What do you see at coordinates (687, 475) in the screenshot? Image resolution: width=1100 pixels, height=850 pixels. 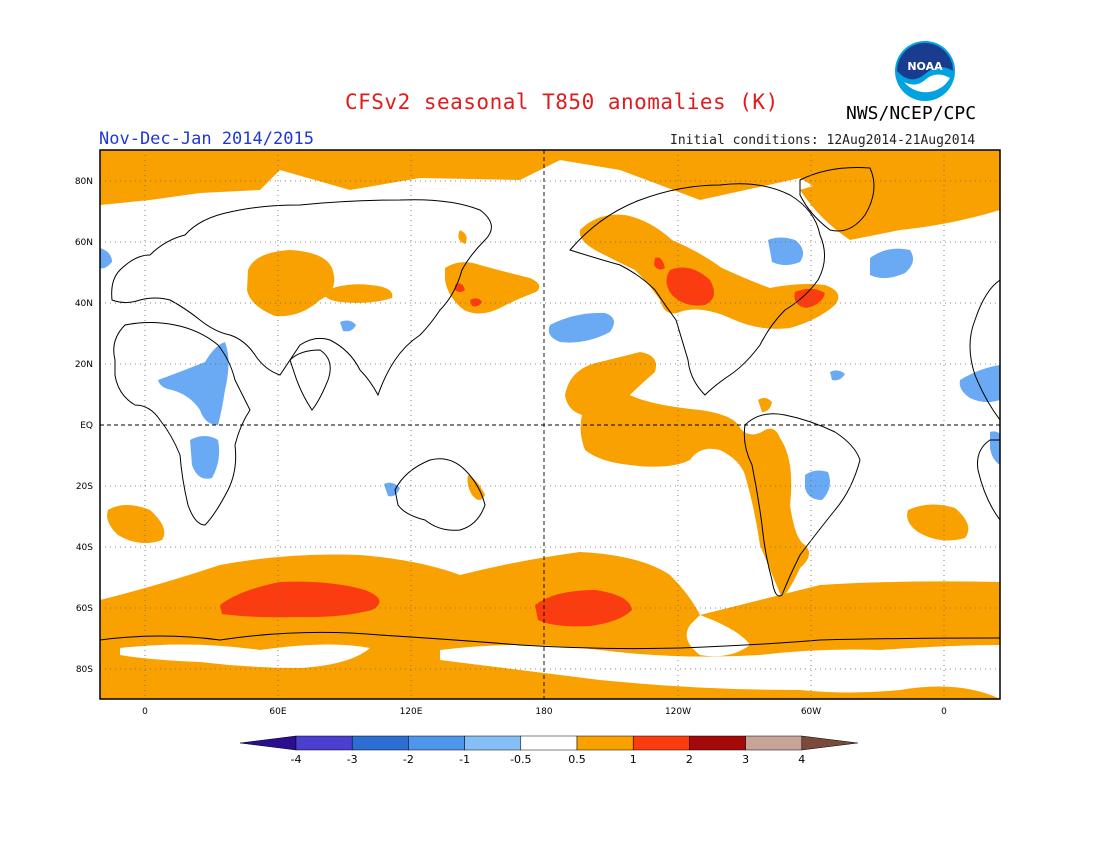 I see `pacific-warm-anomaly` at bounding box center [687, 475].